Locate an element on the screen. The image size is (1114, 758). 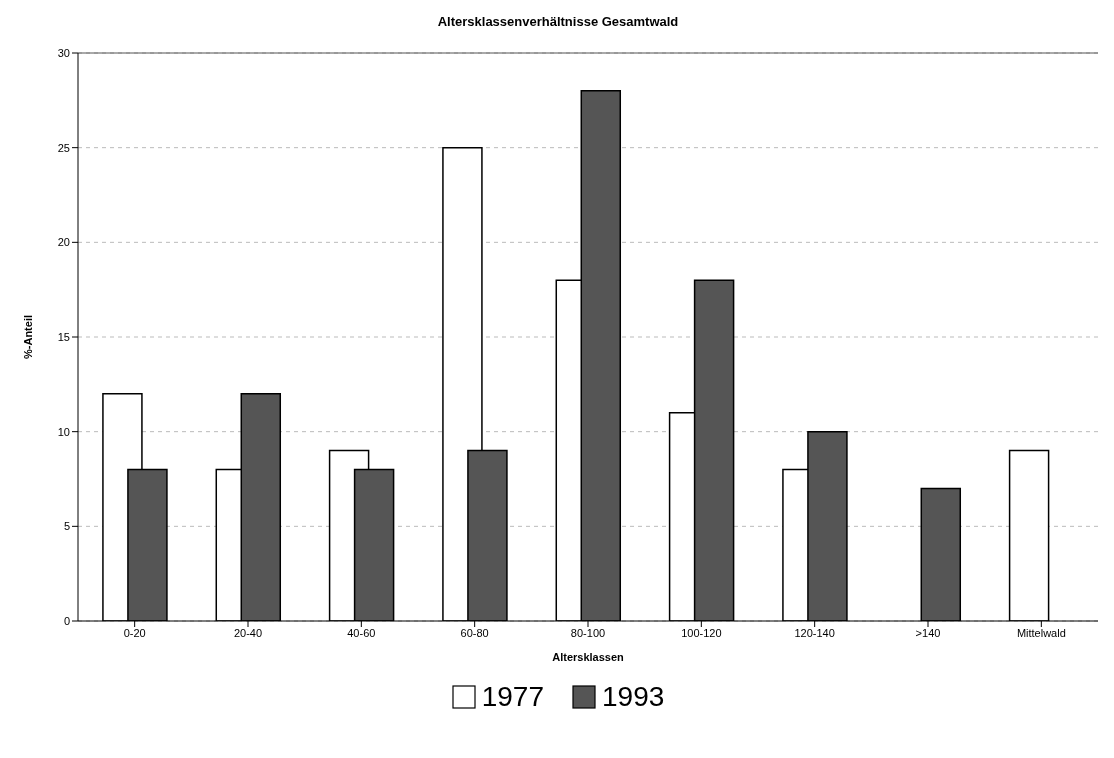
y-tick-label: 25 is located at coordinates (63, 147).